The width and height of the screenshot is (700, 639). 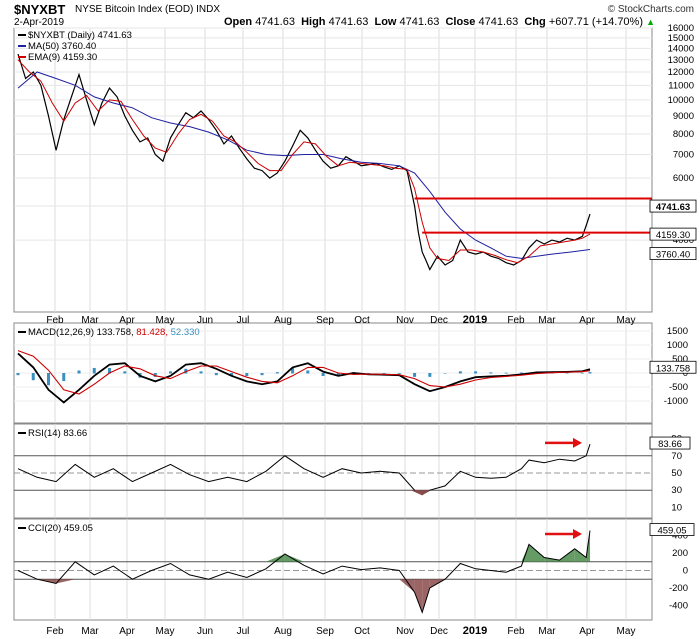 What do you see at coordinates (683, 154) in the screenshot?
I see `y-tick-label-price: 7000` at bounding box center [683, 154].